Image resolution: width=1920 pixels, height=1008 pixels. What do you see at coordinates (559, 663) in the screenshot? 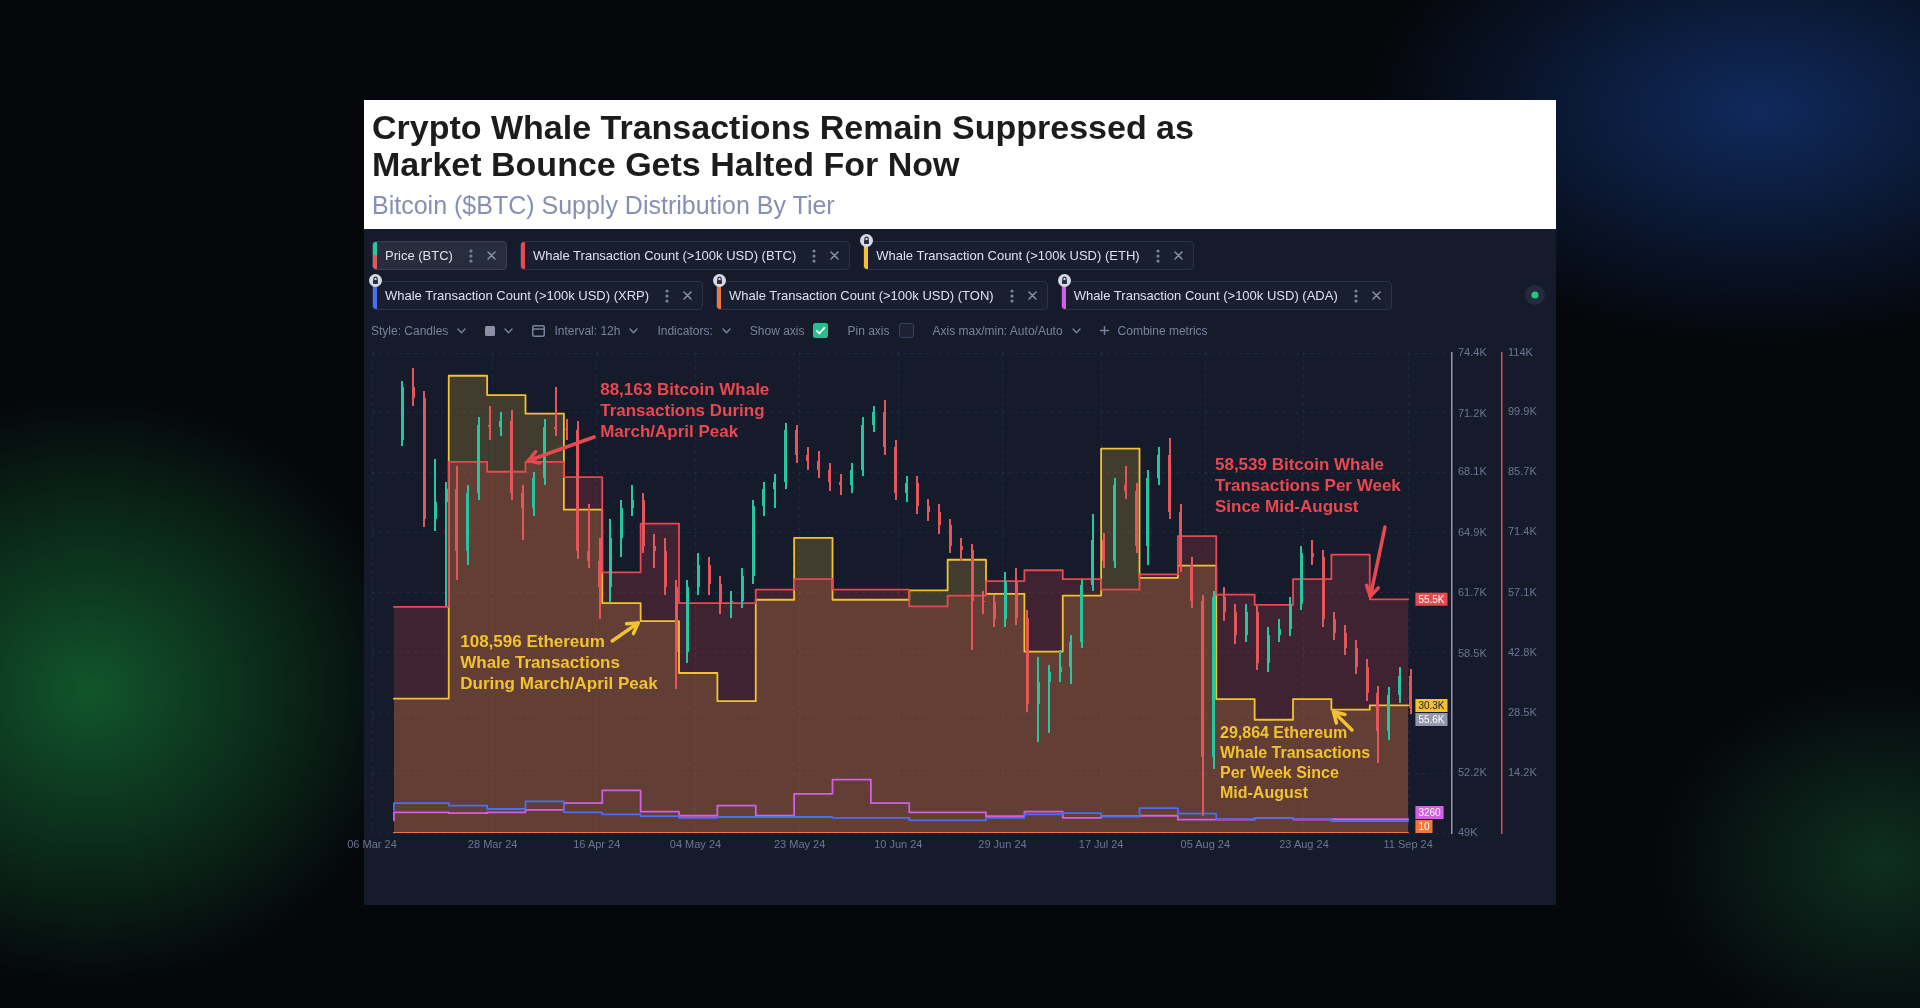
I see `annotation: 108,596 Ethereum Whale Transactions During March/April Peak` at bounding box center [559, 663].